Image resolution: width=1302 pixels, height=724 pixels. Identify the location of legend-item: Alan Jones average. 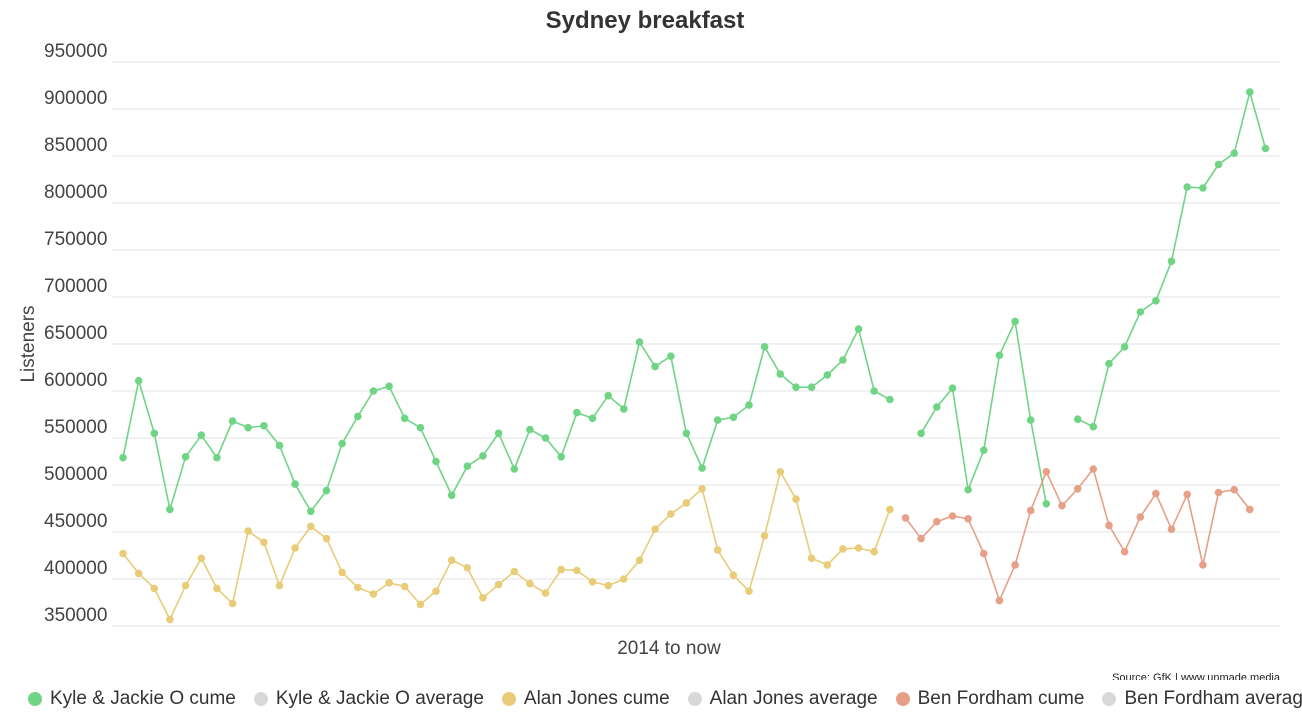
(782, 699).